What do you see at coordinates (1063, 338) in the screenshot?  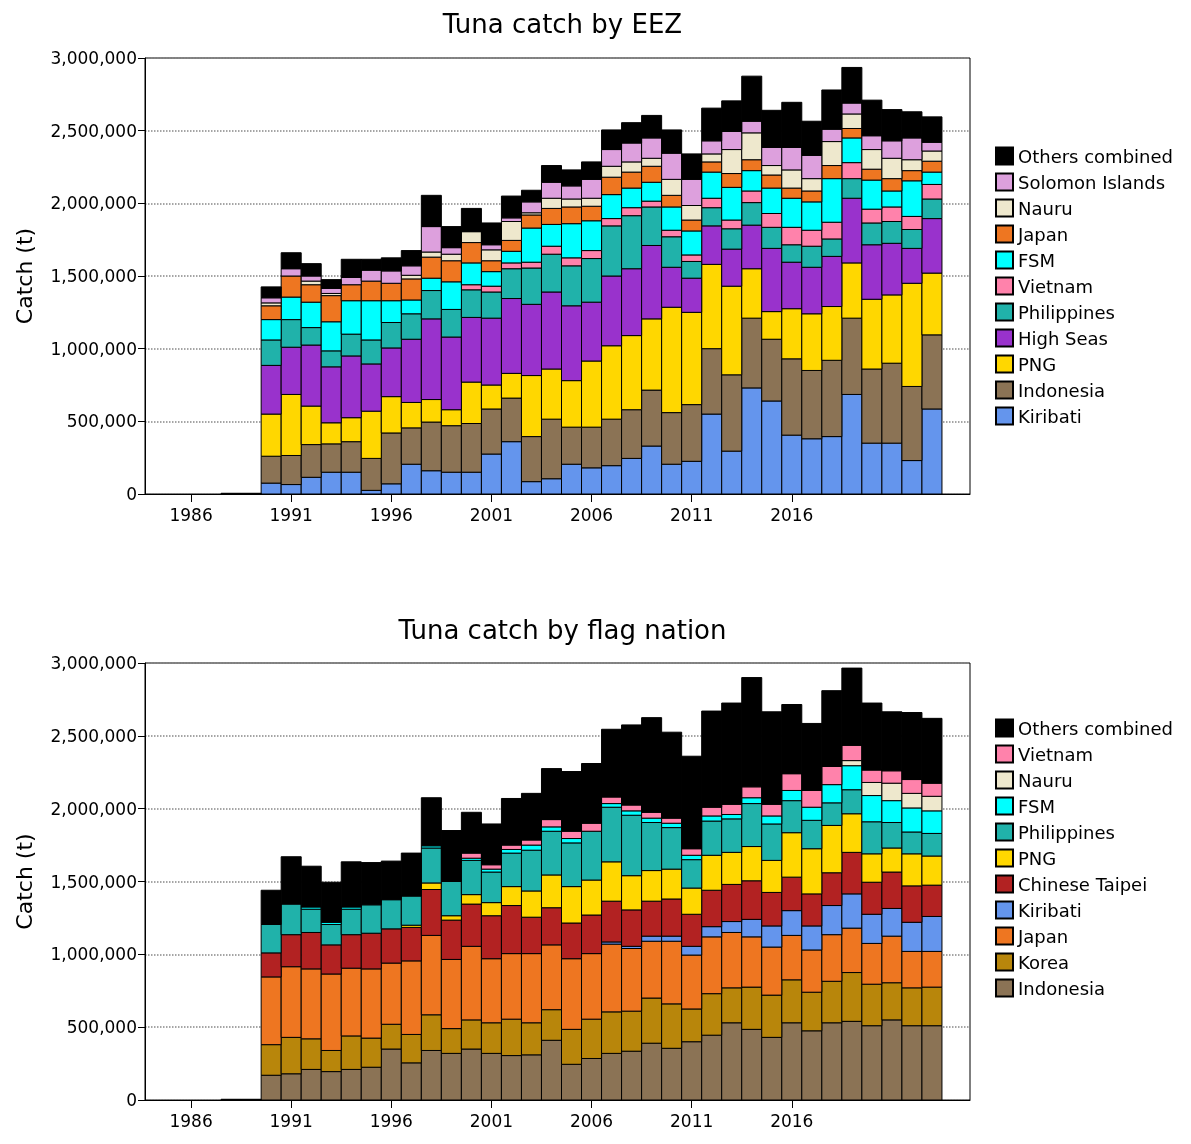 I see `legend-label: High Seas` at bounding box center [1063, 338].